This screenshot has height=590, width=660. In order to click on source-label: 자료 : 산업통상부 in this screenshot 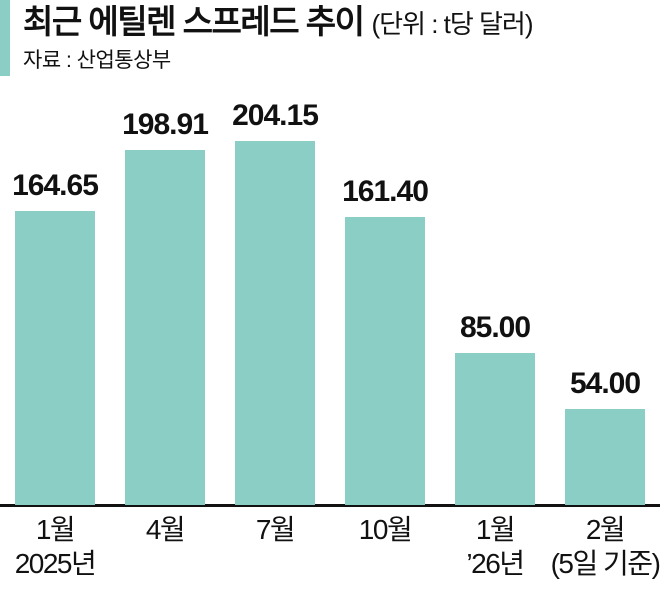, I will do `click(97, 60)`.